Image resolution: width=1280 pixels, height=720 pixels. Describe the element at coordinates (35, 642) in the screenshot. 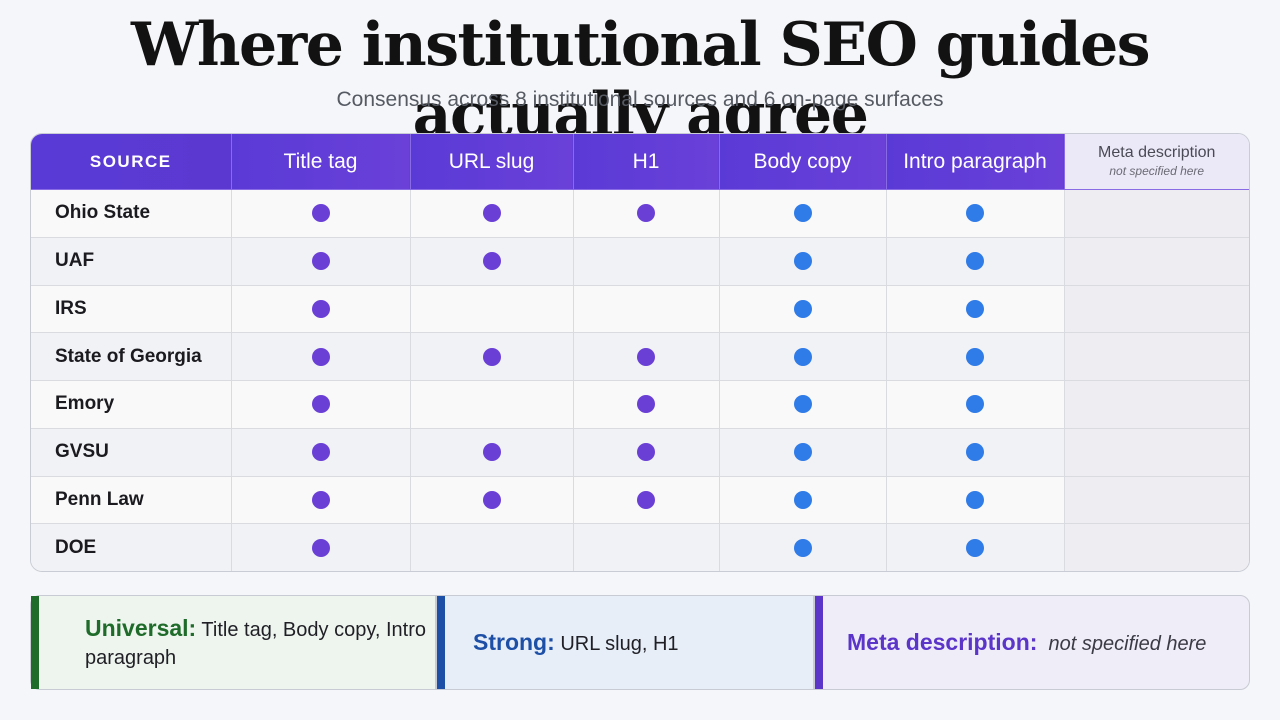

I see `callout-universal-accent` at that location.